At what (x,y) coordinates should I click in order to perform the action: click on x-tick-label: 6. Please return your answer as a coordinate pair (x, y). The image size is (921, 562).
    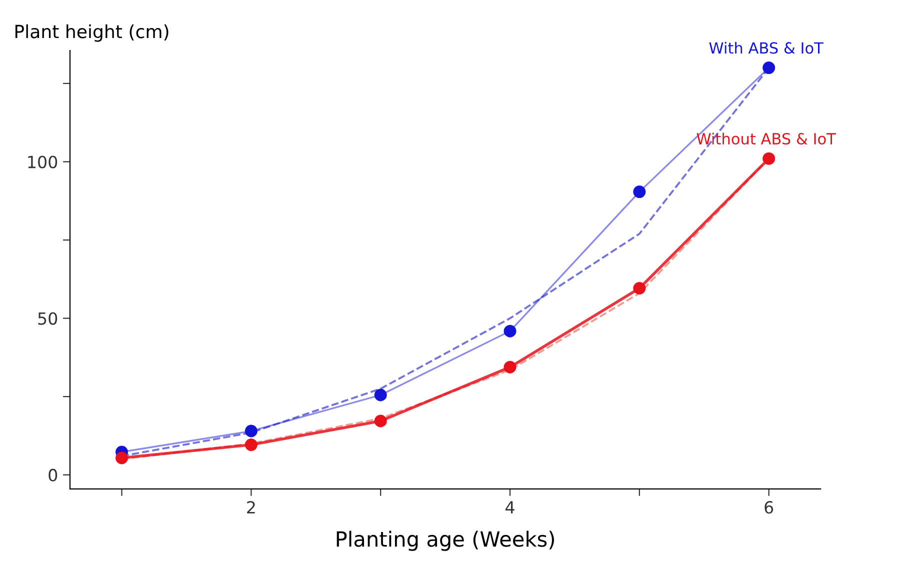
    Looking at the image, I should click on (769, 507).